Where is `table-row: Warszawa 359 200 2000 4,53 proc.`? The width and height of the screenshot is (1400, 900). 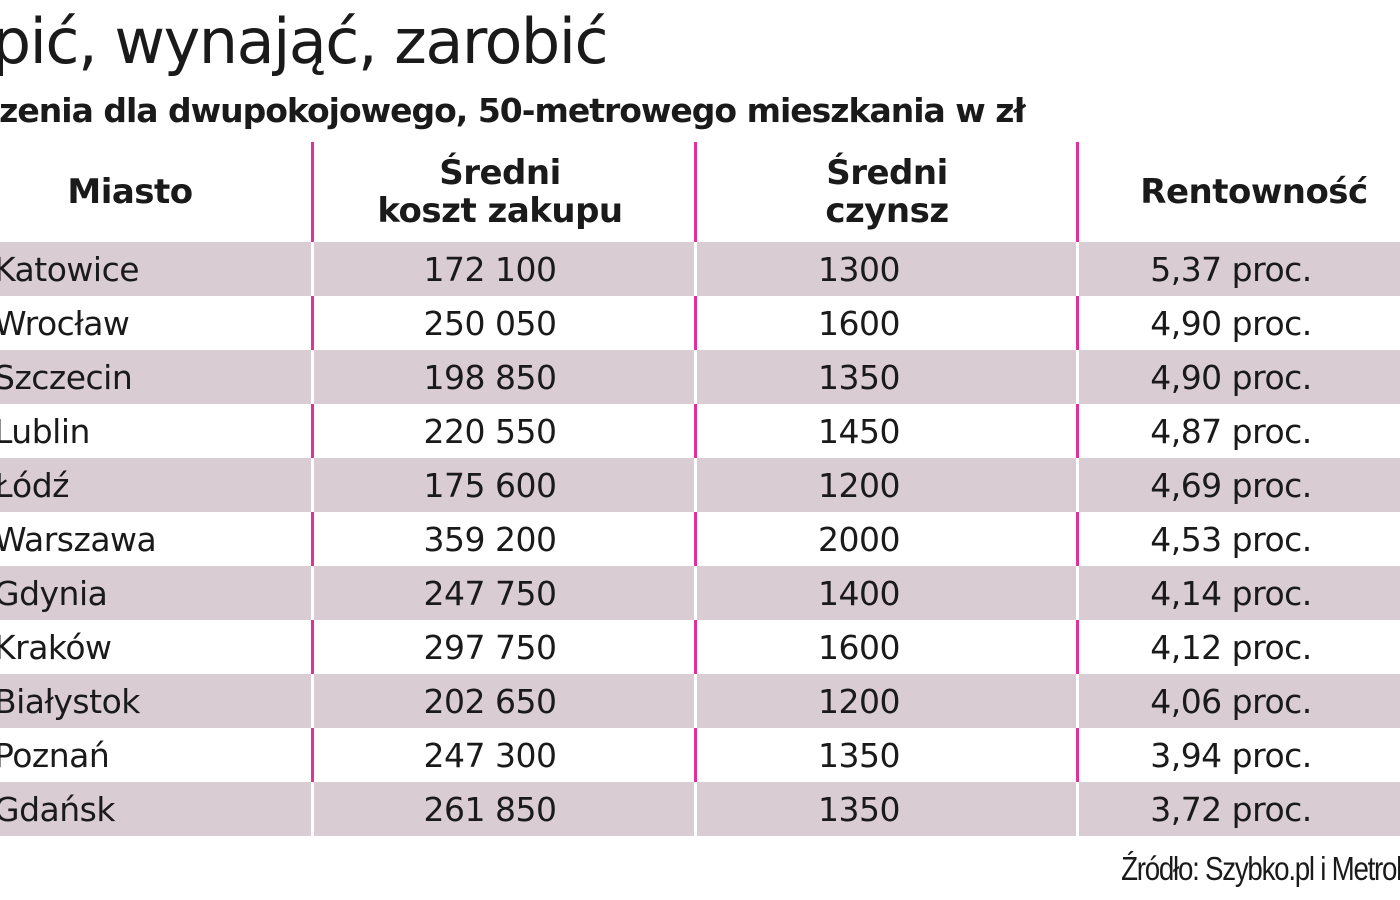 table-row: Warszawa 359 200 2000 4,53 proc. is located at coordinates (700, 539).